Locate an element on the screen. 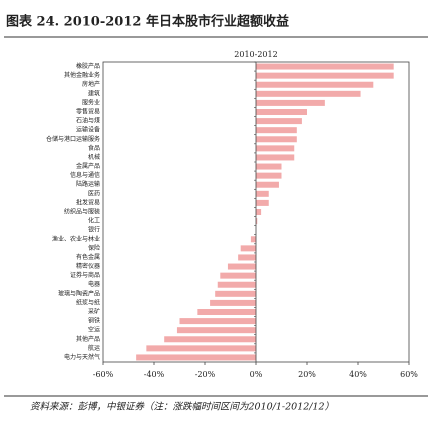 This screenshot has width=432, height=431. x-tick-label: 20% is located at coordinates (307, 374).